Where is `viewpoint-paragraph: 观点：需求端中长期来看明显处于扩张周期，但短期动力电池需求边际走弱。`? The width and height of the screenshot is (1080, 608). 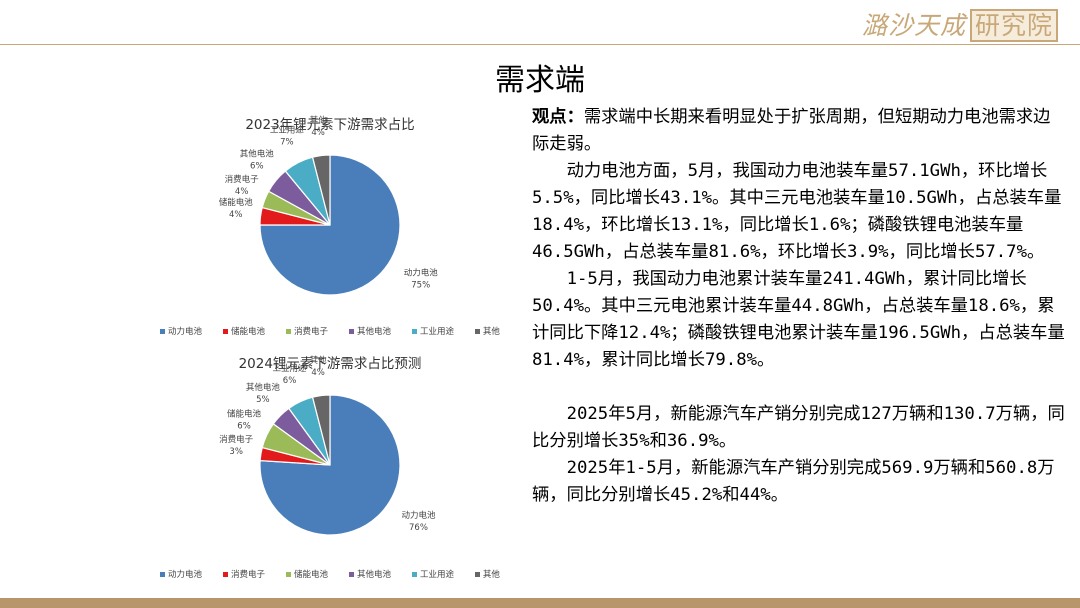 viewpoint-paragraph: 观点：需求端中长期来看明显处于扩张周期，但短期动力电池需求边际走弱。 is located at coordinates (799, 131).